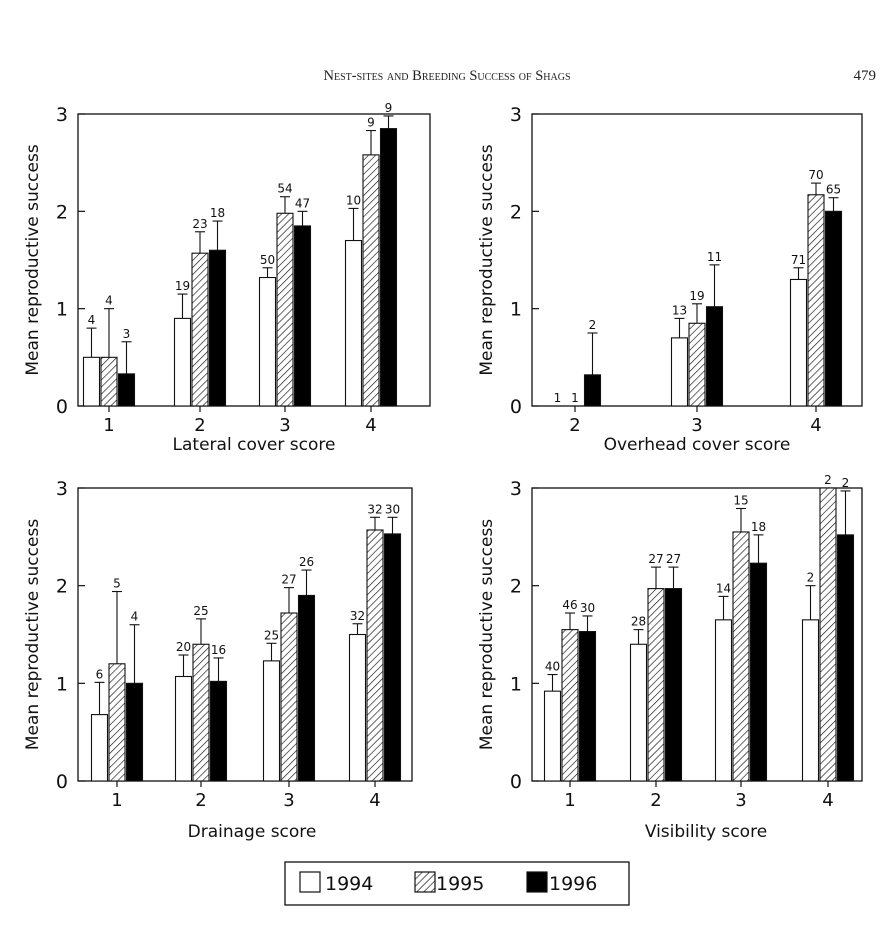 The height and width of the screenshot is (946, 894). Describe the element at coordinates (271, 635) in the screenshot. I see `sample-size-label: 25` at that location.